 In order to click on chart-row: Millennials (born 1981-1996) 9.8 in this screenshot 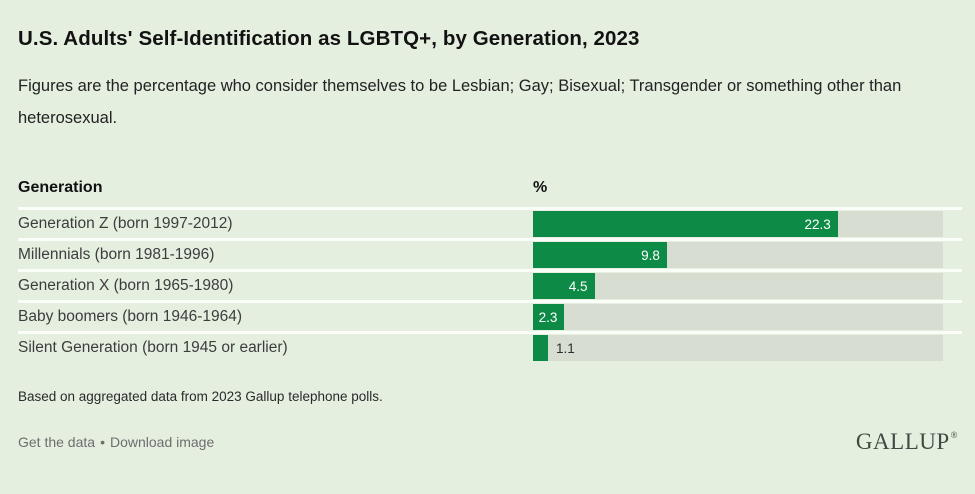, I will do `click(490, 253)`.